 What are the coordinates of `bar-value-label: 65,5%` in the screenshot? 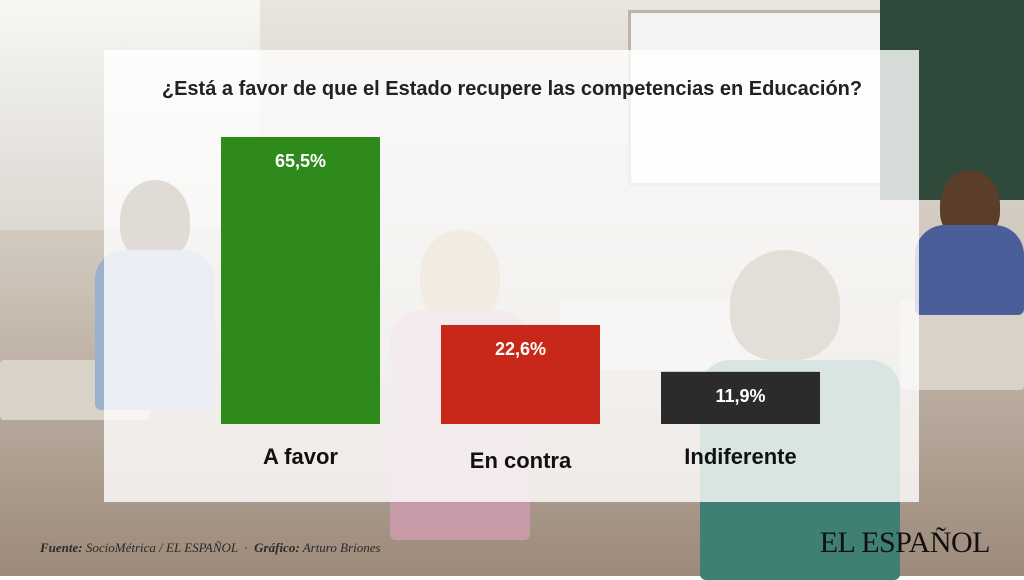 It's located at (300, 161).